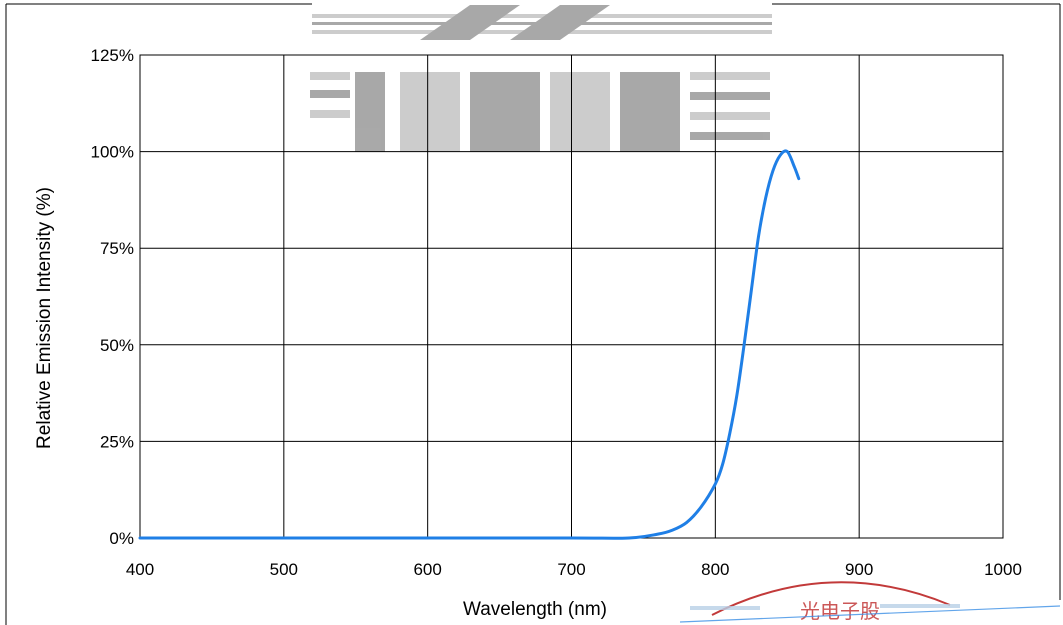 The image size is (1063, 625). I want to click on watermark-logo, so click(541, 78).